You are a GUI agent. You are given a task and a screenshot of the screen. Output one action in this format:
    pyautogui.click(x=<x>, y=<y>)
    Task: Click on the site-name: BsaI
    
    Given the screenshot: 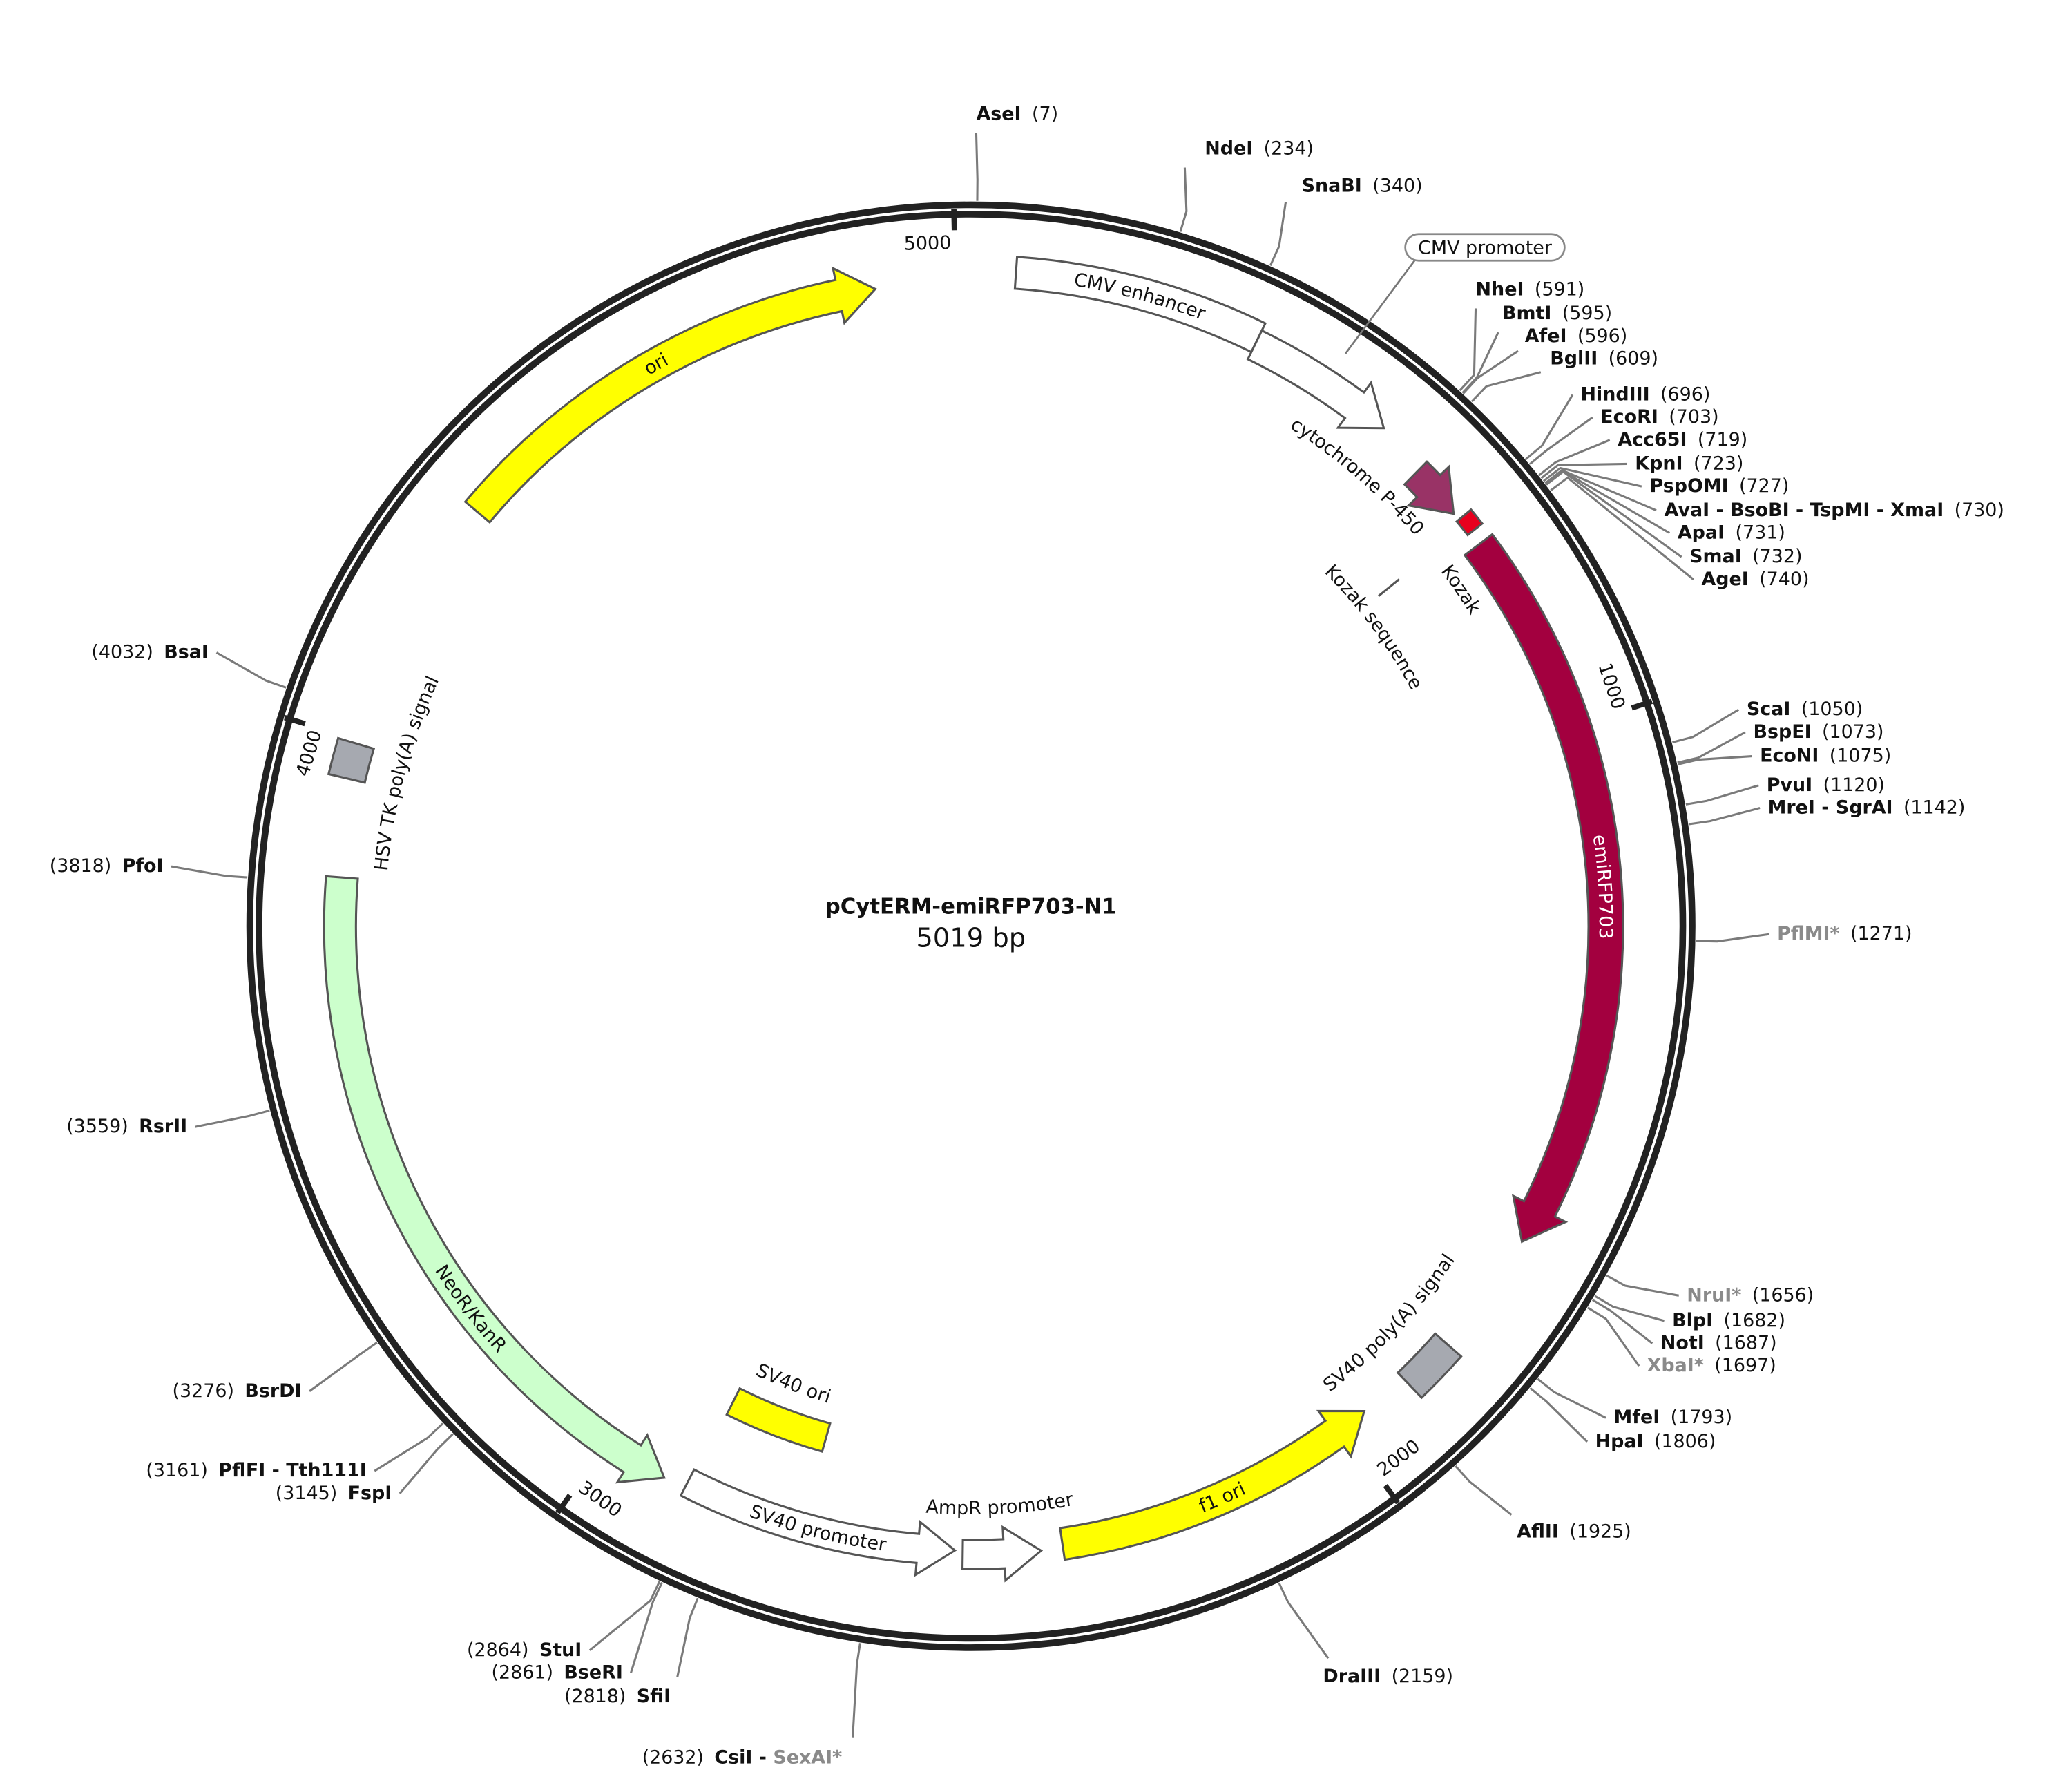 What is the action you would take?
    pyautogui.click(x=186, y=652)
    